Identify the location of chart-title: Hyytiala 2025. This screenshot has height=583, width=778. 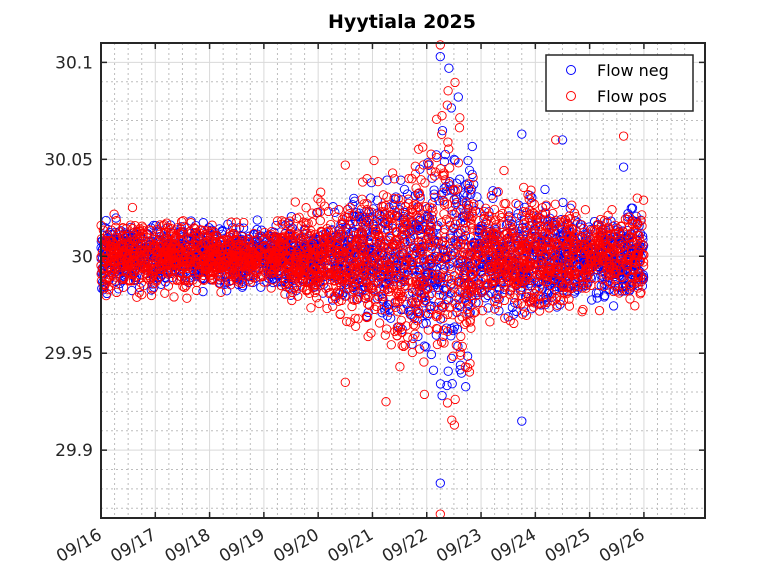
(402, 22).